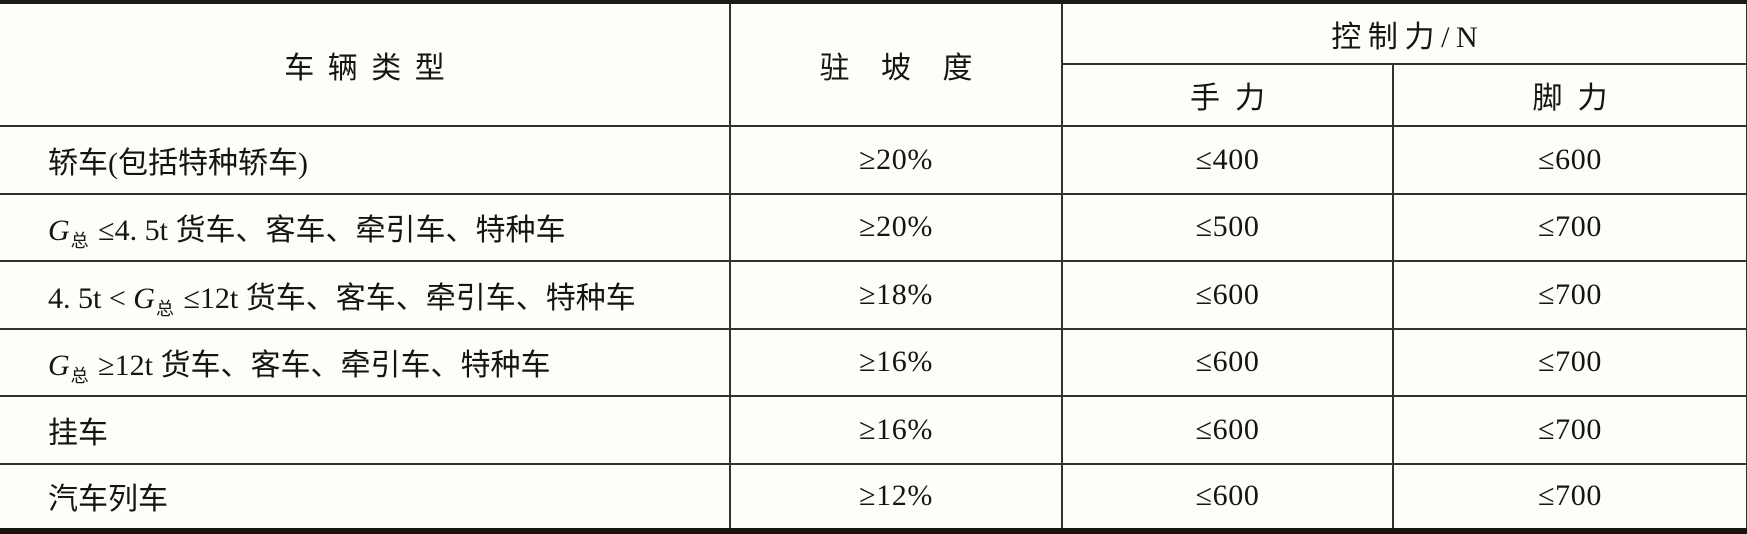  What do you see at coordinates (1408, 37) in the screenshot?
I see `control-force-header-label: 控制力/N` at bounding box center [1408, 37].